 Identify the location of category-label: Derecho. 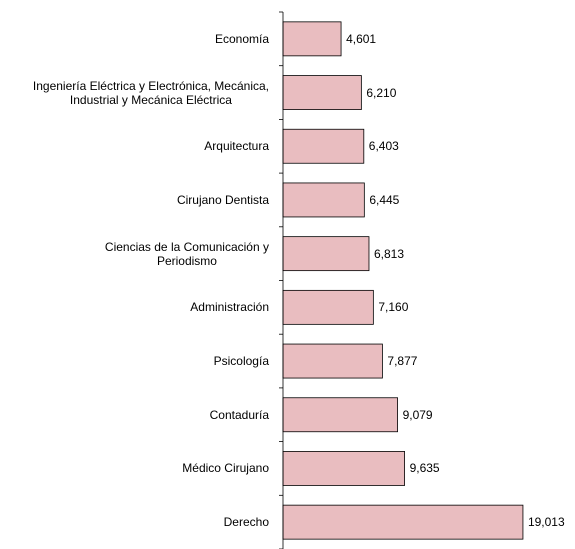
(246, 522).